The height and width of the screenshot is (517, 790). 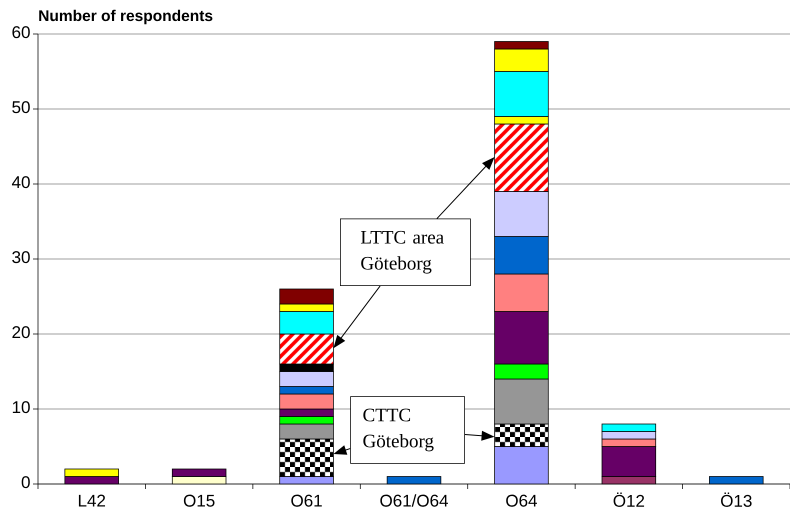 I want to click on y-tick-label: 20, so click(x=21, y=332).